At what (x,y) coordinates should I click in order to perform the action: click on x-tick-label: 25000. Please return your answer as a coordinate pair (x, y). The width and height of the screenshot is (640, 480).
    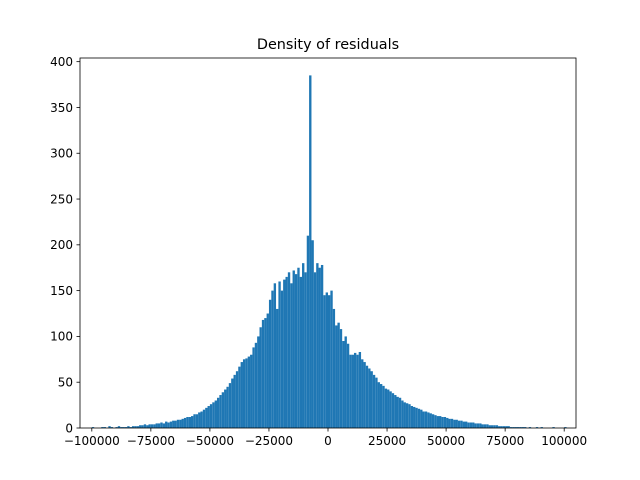
    Looking at the image, I should click on (387, 441).